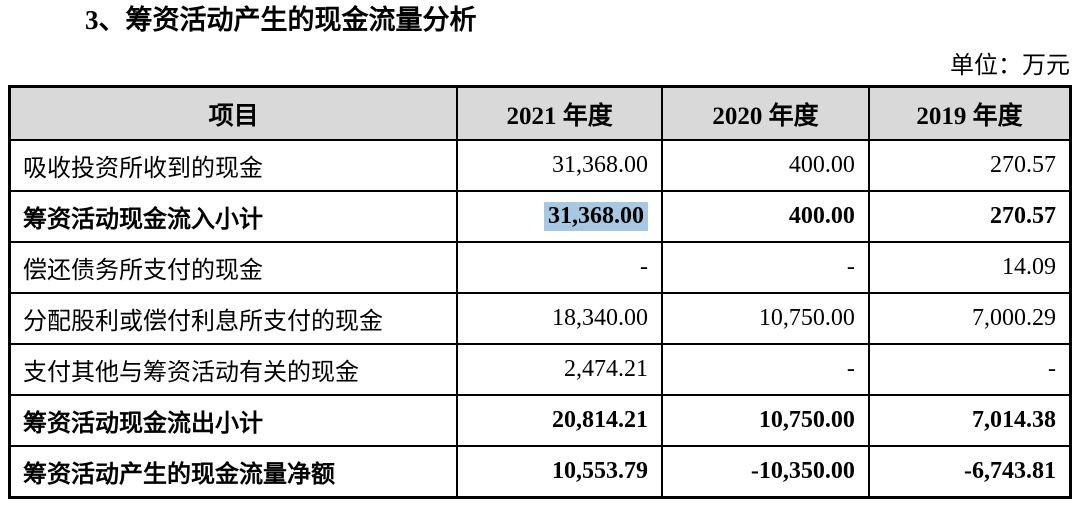 This screenshot has height=517, width=1080. Describe the element at coordinates (765, 113) in the screenshot. I see `header-cell-2020: 2020 年度` at that location.